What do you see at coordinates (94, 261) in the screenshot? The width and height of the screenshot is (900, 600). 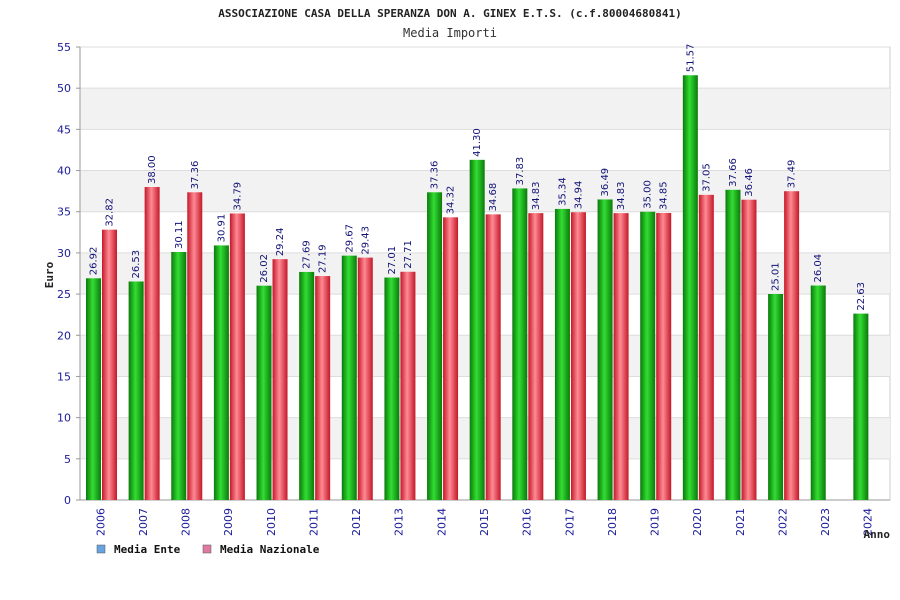 I see `data-label-media-ente: 26.92` at bounding box center [94, 261].